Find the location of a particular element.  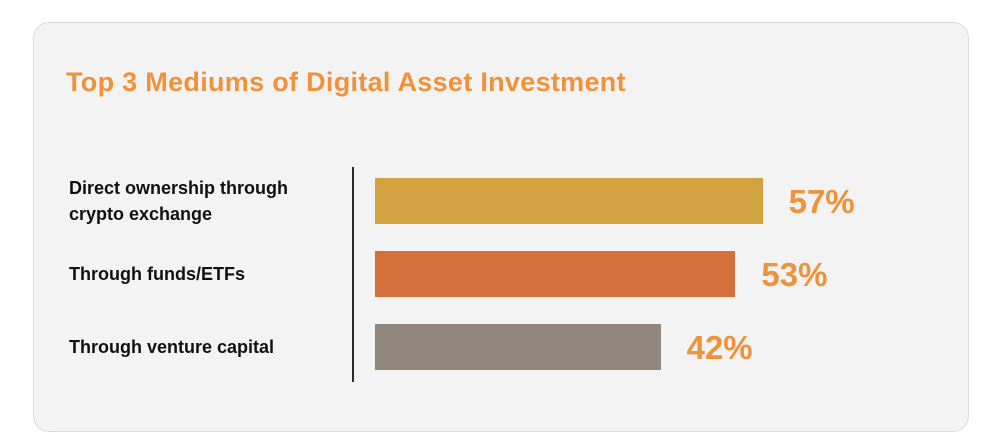

data-label: 42% is located at coordinates (719, 347).